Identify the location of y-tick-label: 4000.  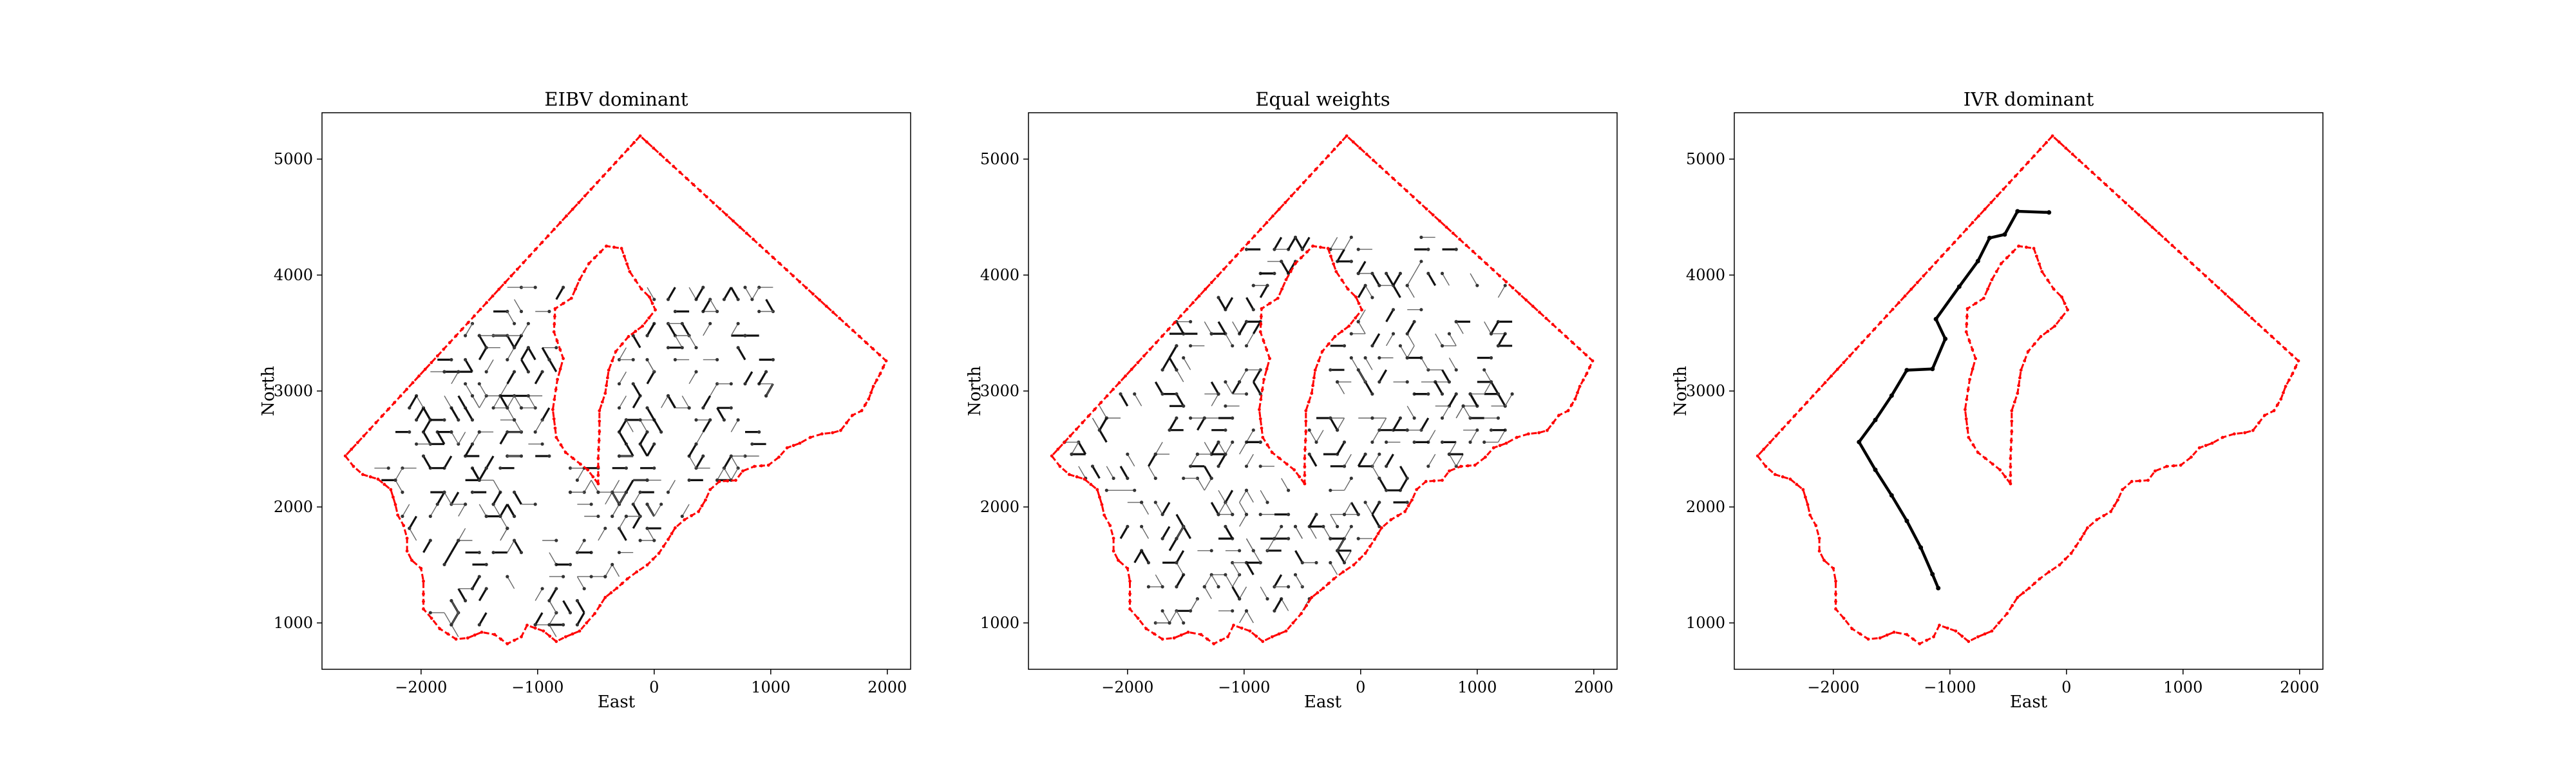
(1706, 275).